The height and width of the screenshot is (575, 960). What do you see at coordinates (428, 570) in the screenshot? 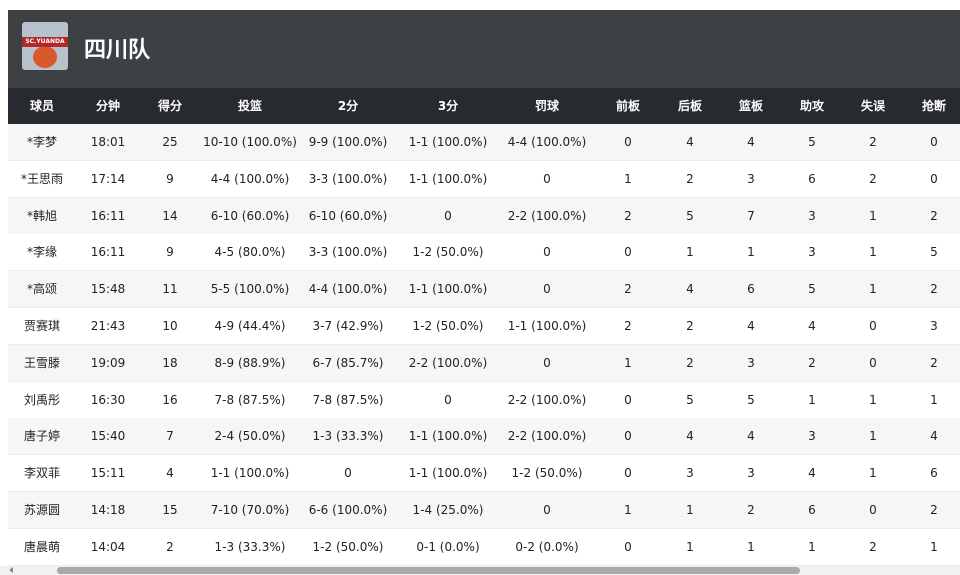
I see `scroll-thumb` at bounding box center [428, 570].